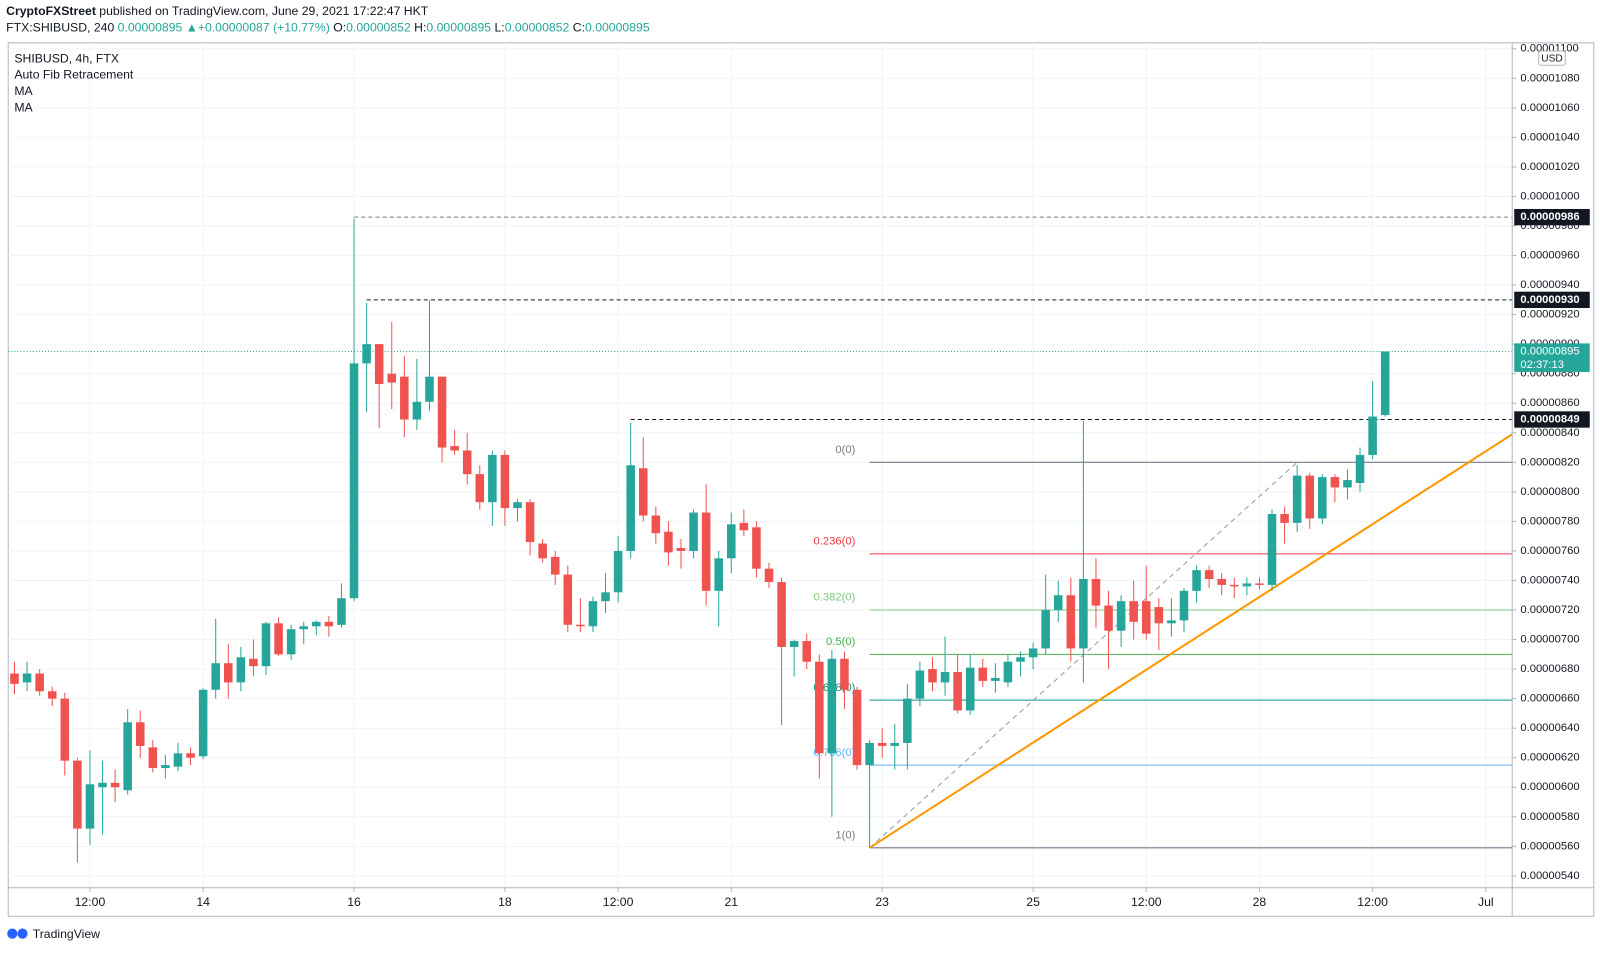 Image resolution: width=1600 pixels, height=953 pixels. I want to click on arrow: ▲, so click(192, 28).